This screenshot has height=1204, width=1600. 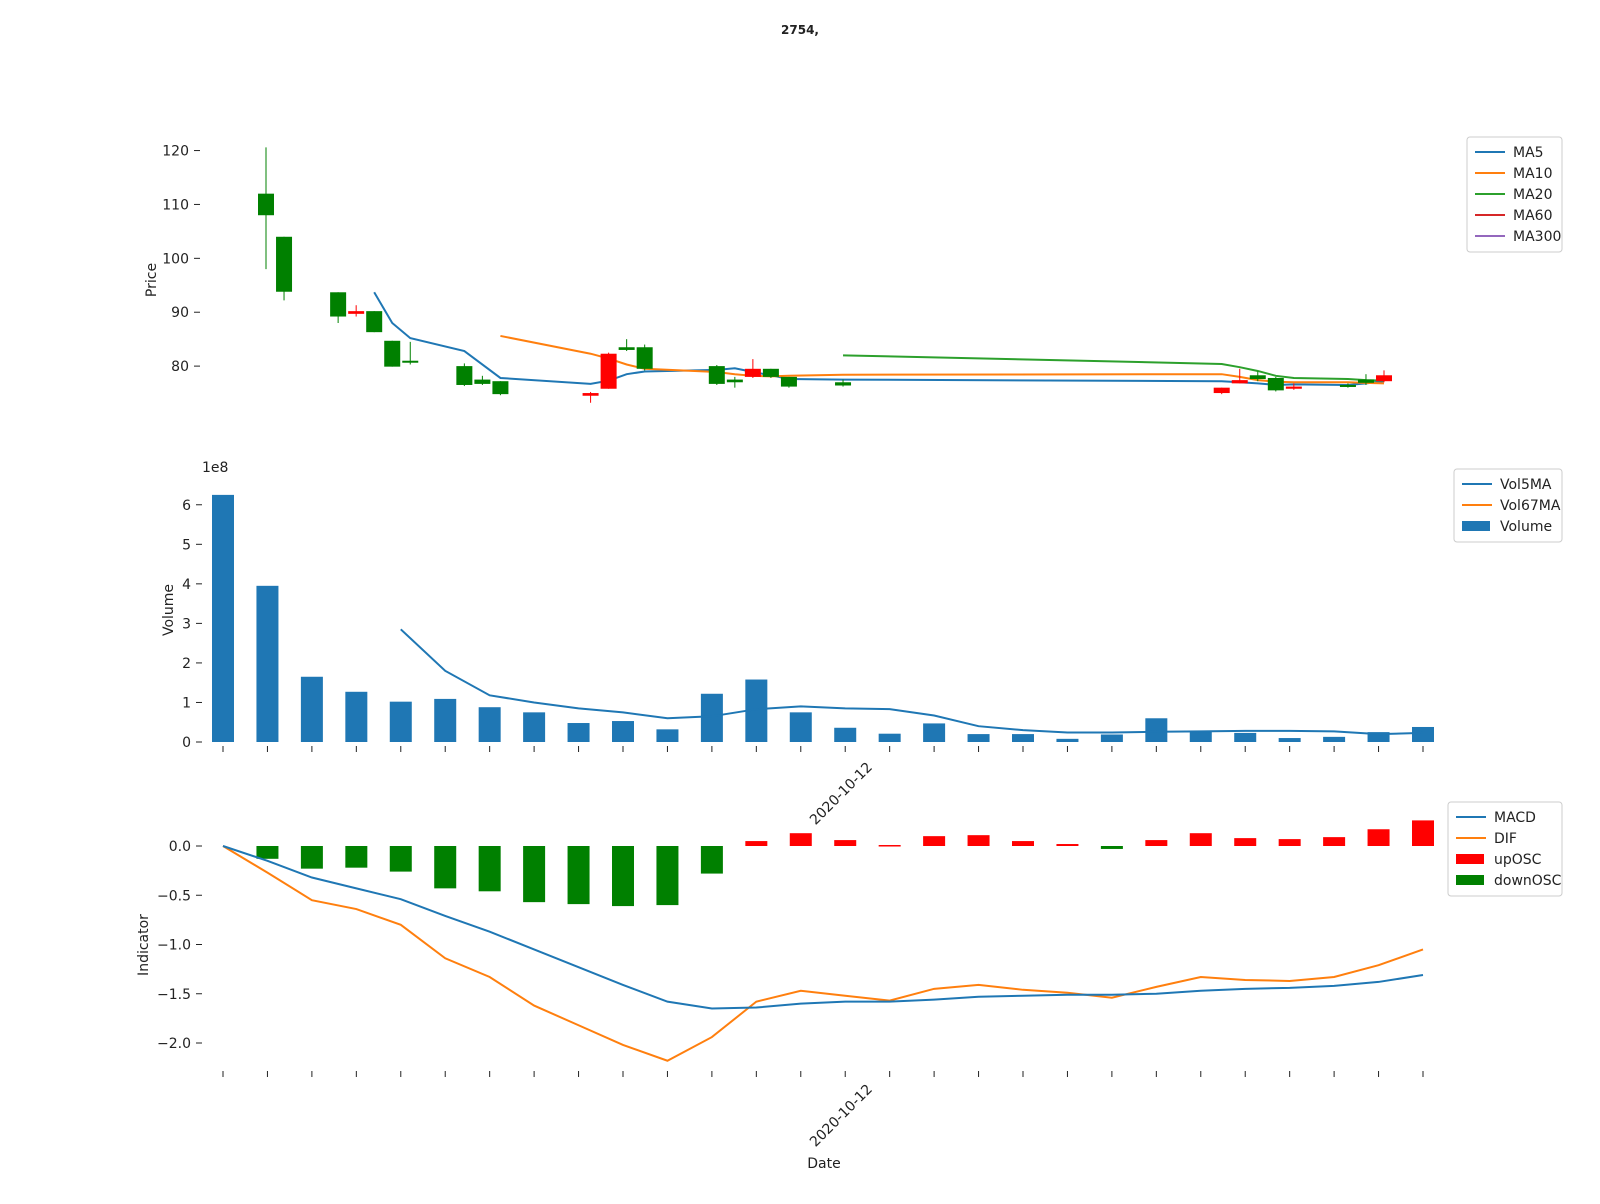 I want to click on volume-y-tick-label: 2, so click(x=186, y=664).